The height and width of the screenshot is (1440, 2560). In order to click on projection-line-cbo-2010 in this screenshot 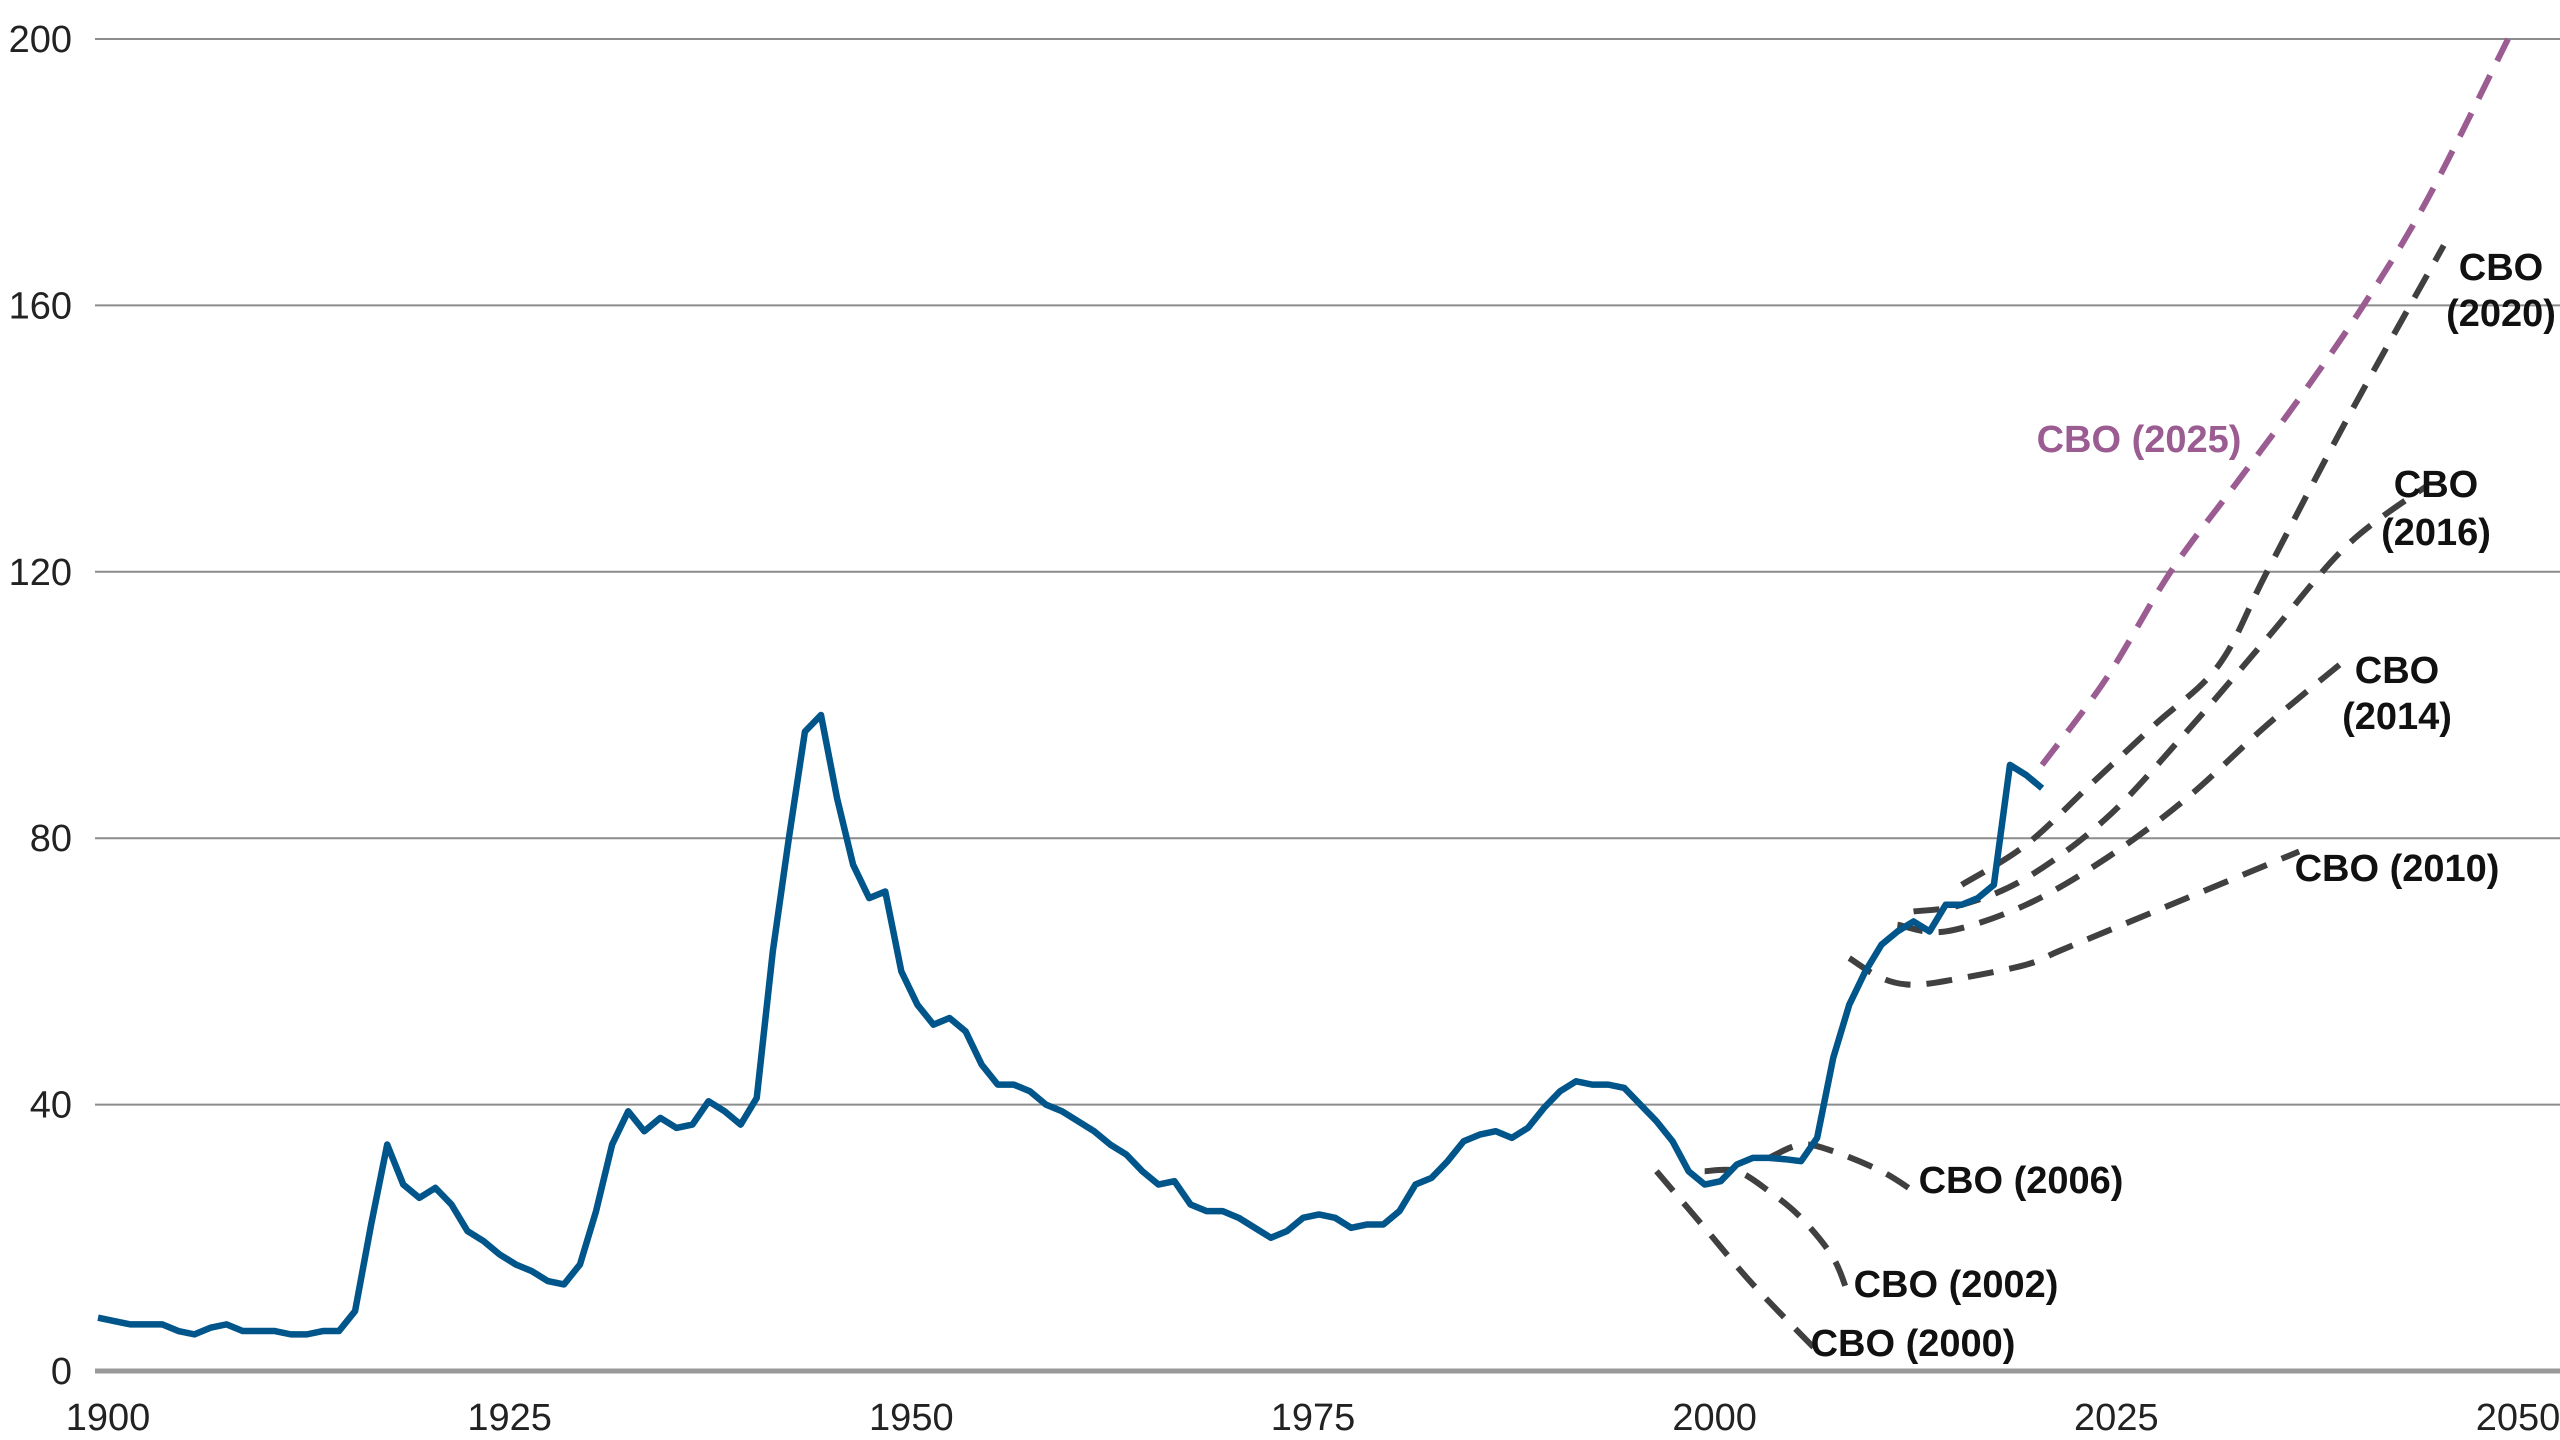, I will do `click(2074, 918)`.